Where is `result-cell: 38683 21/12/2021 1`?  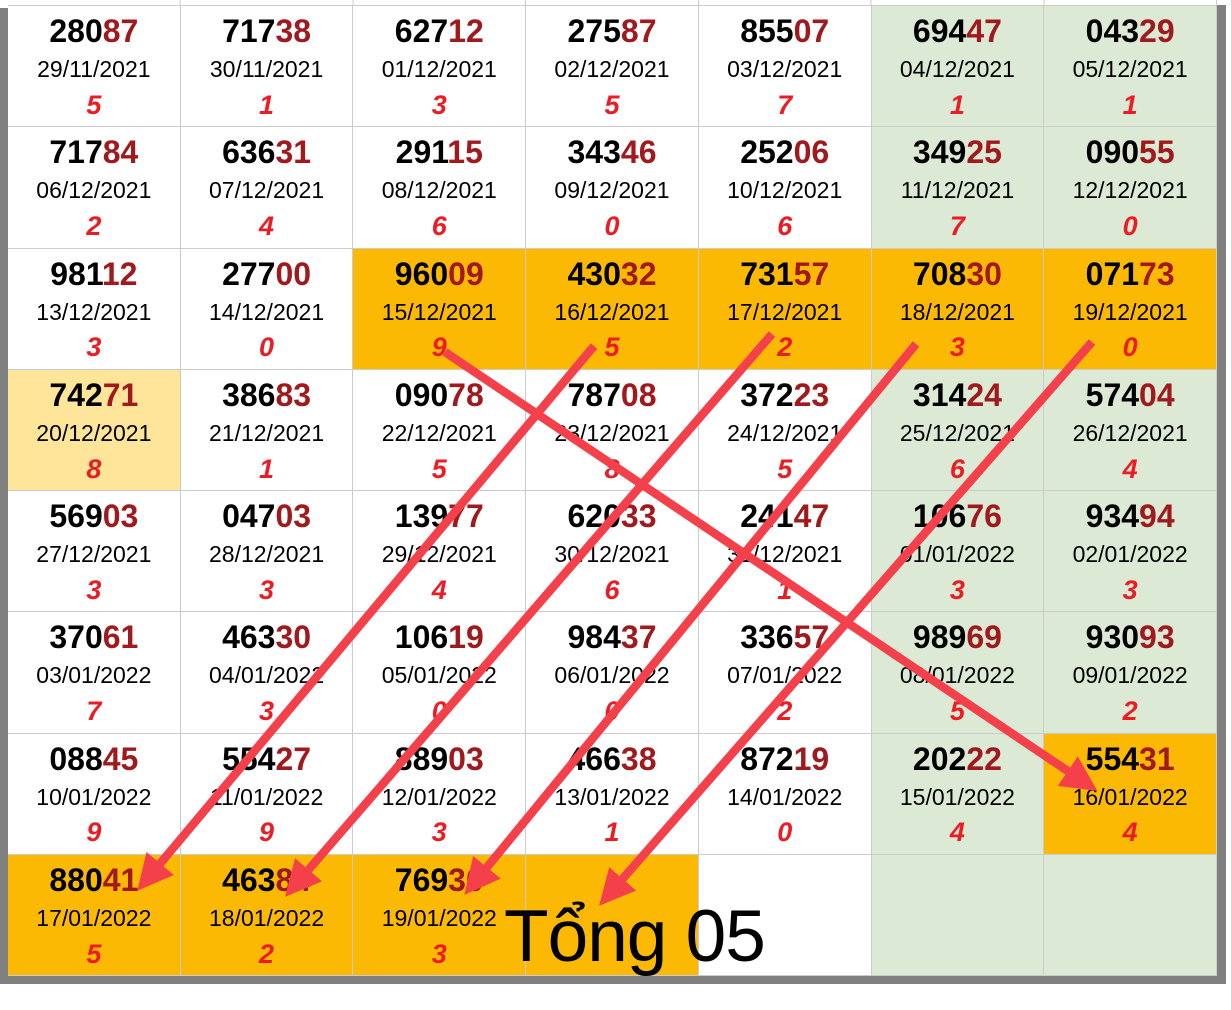
result-cell: 38683 21/12/2021 1 is located at coordinates (267, 430).